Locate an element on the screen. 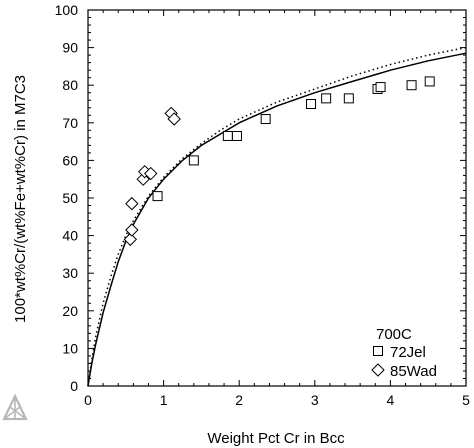 The image size is (474, 448). legend-diamond-marker is located at coordinates (378, 370).